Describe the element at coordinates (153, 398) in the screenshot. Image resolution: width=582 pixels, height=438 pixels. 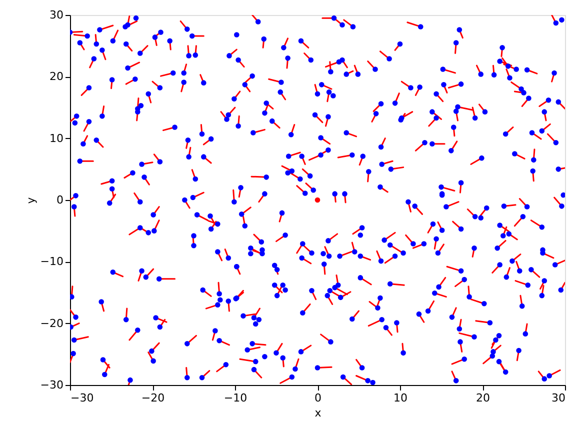
I see `x-tick-label: −20` at that location.